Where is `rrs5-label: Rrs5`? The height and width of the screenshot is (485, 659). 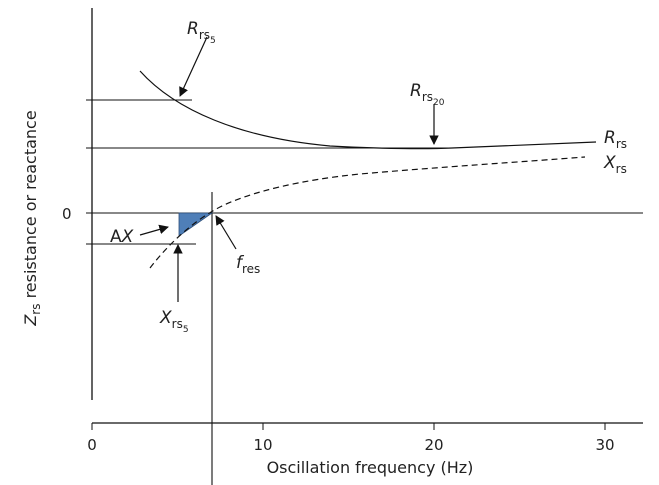 rrs5-label: Rrs5 is located at coordinates (201, 32).